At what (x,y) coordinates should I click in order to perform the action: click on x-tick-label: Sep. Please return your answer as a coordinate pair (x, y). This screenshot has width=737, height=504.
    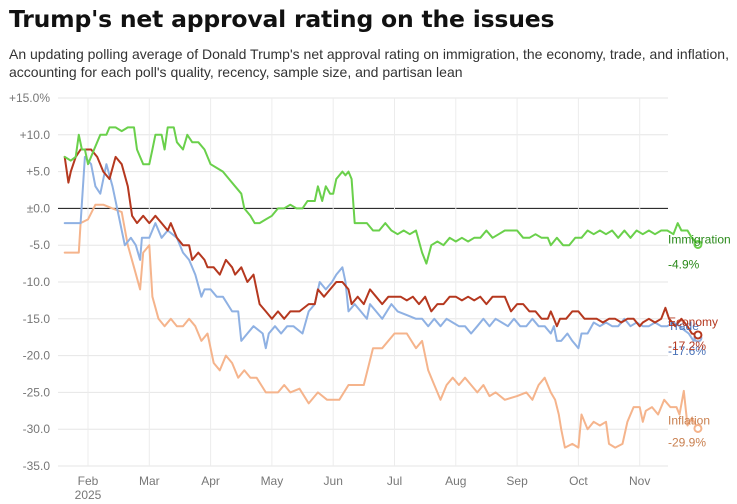
    Looking at the image, I should click on (517, 481).